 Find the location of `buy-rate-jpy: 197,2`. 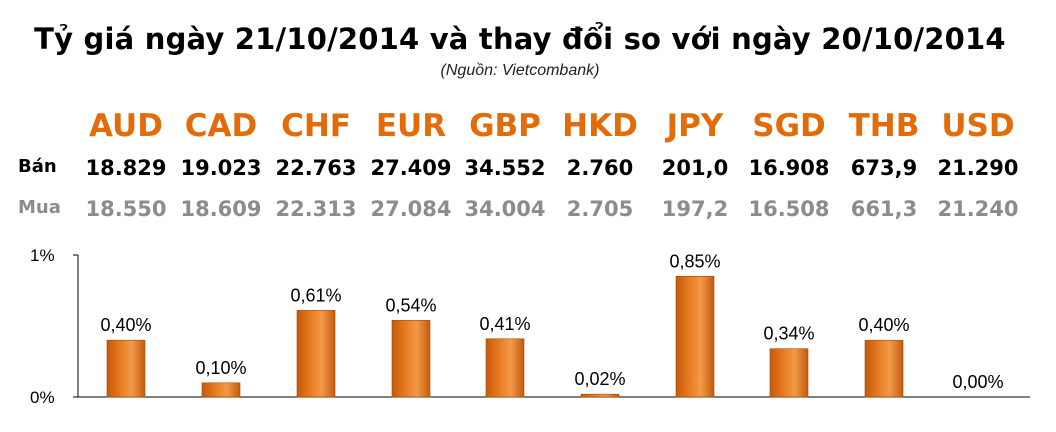

buy-rate-jpy: 197,2 is located at coordinates (695, 209).